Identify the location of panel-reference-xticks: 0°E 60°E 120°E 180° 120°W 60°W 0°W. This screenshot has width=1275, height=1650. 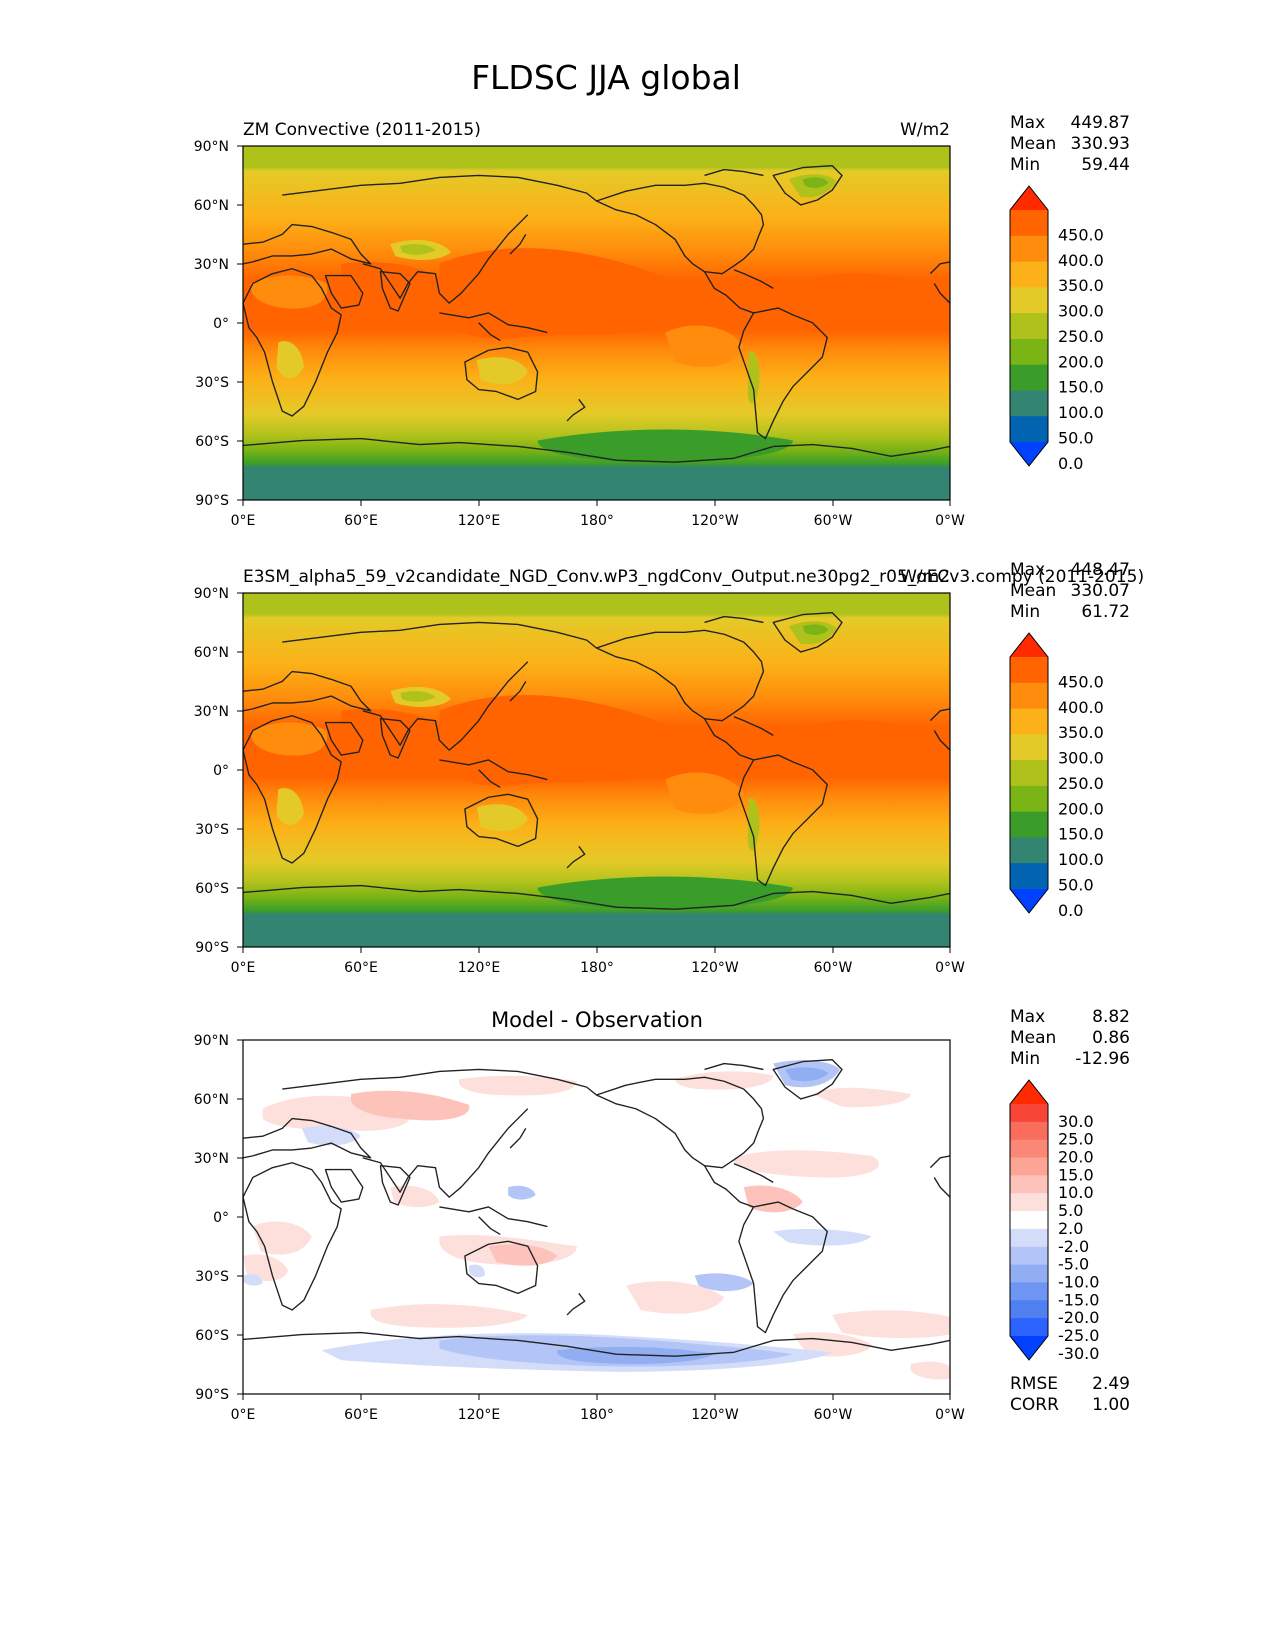
(598, 968).